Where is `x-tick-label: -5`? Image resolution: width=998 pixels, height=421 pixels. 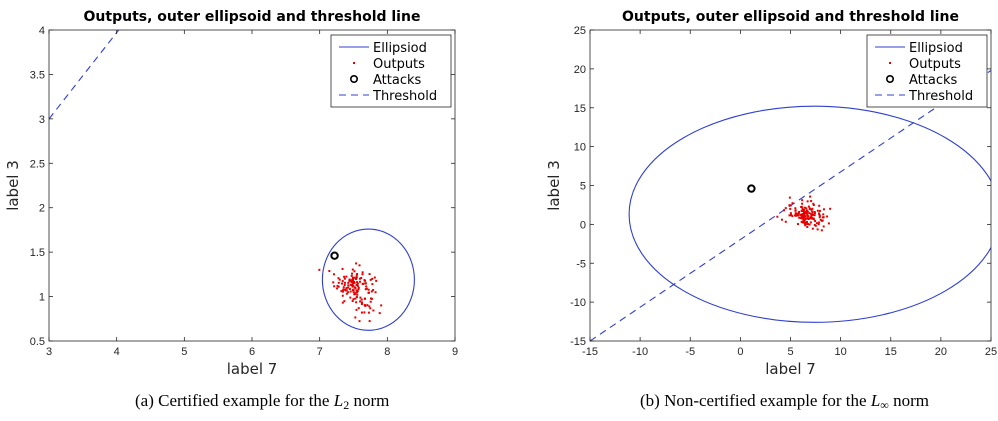
x-tick-label: -5 is located at coordinates (690, 352).